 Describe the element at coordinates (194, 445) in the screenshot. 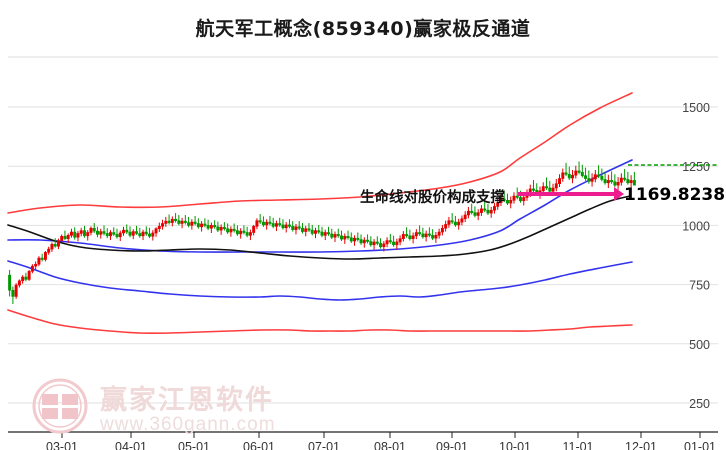

I see `x-axis-tick-label: 05-01` at that location.